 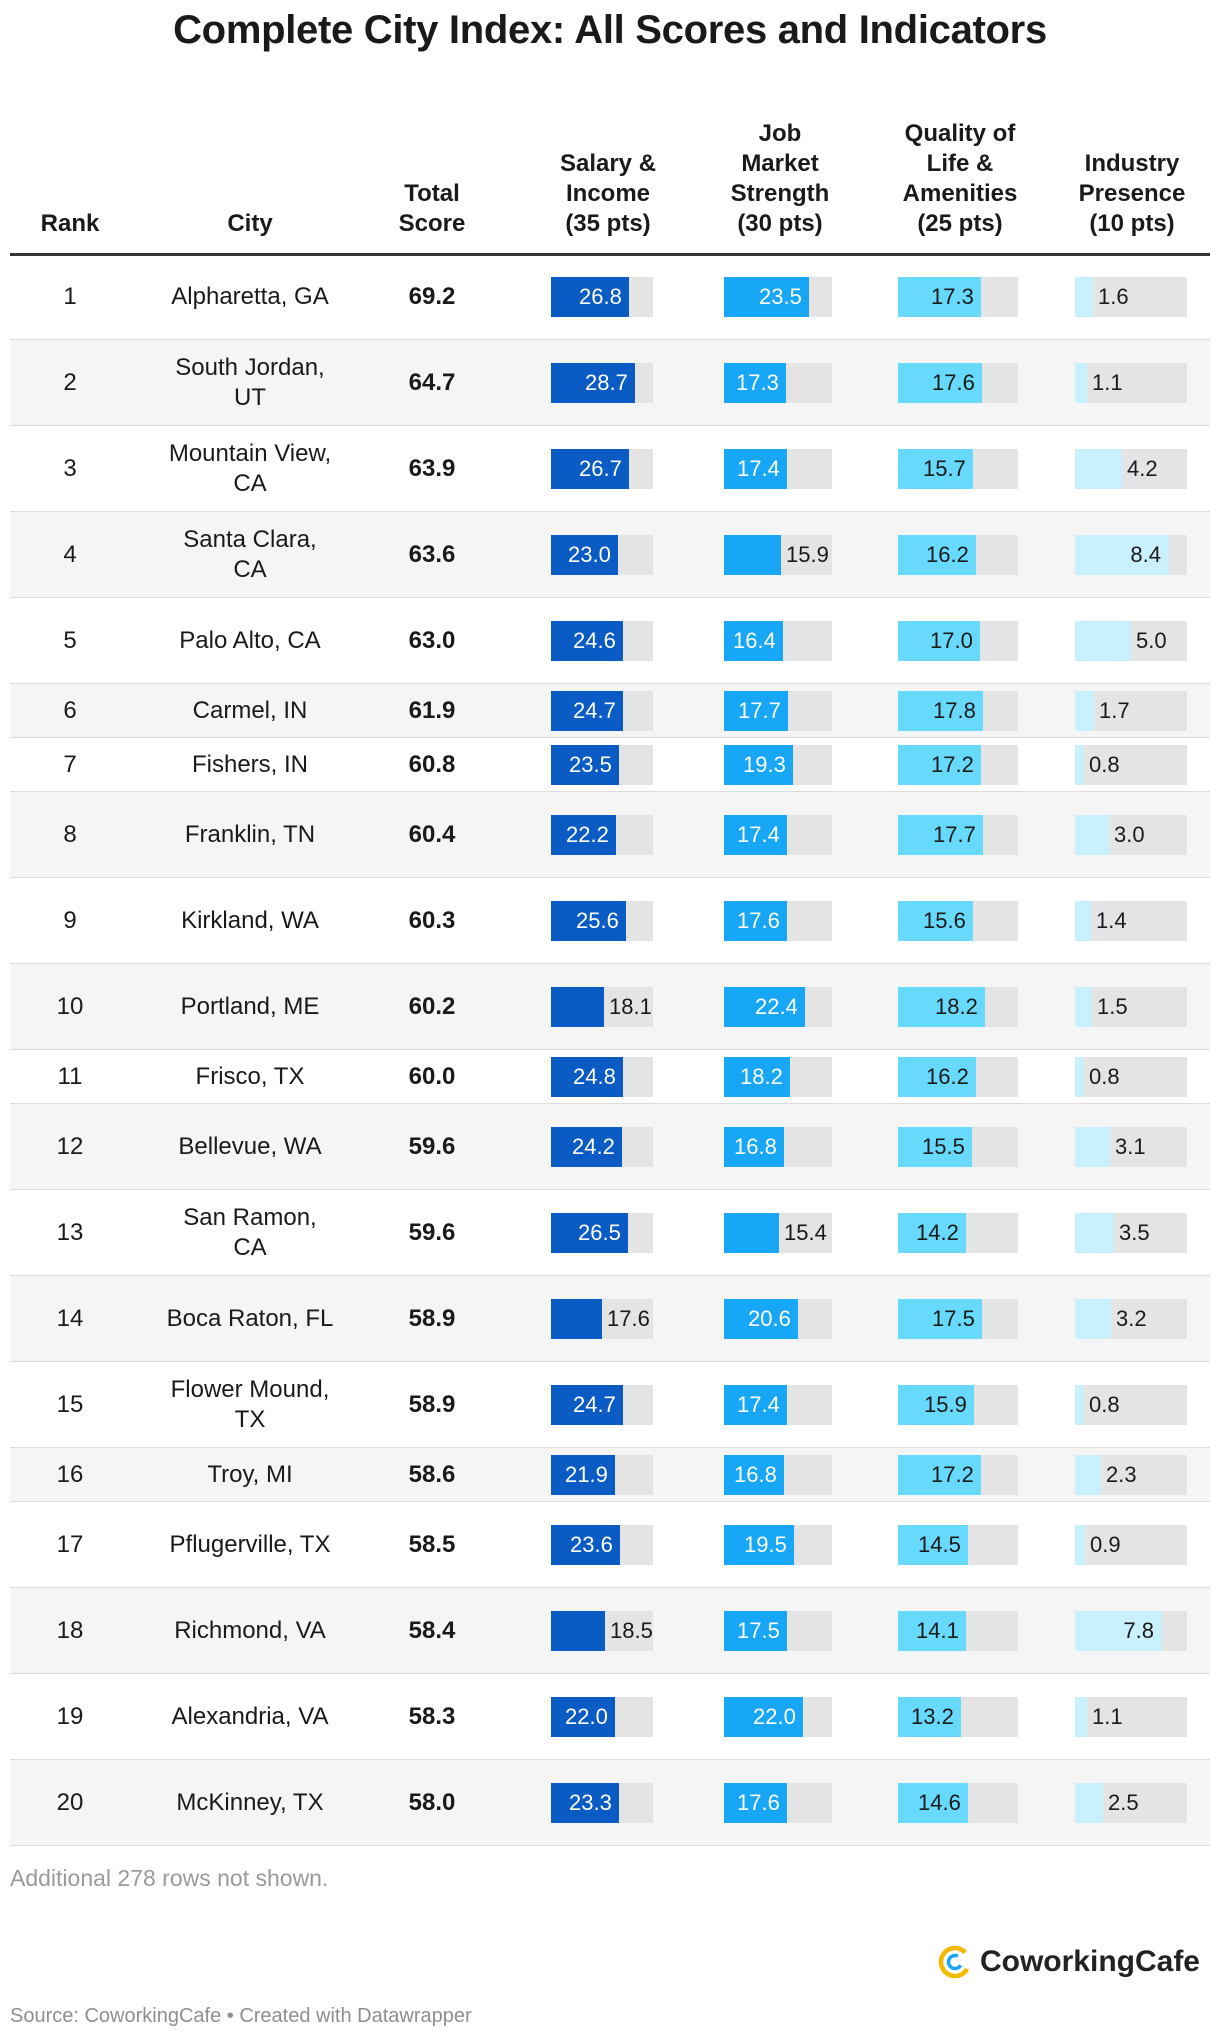 I want to click on cell-city: Alpharetta, GA, so click(x=250, y=296).